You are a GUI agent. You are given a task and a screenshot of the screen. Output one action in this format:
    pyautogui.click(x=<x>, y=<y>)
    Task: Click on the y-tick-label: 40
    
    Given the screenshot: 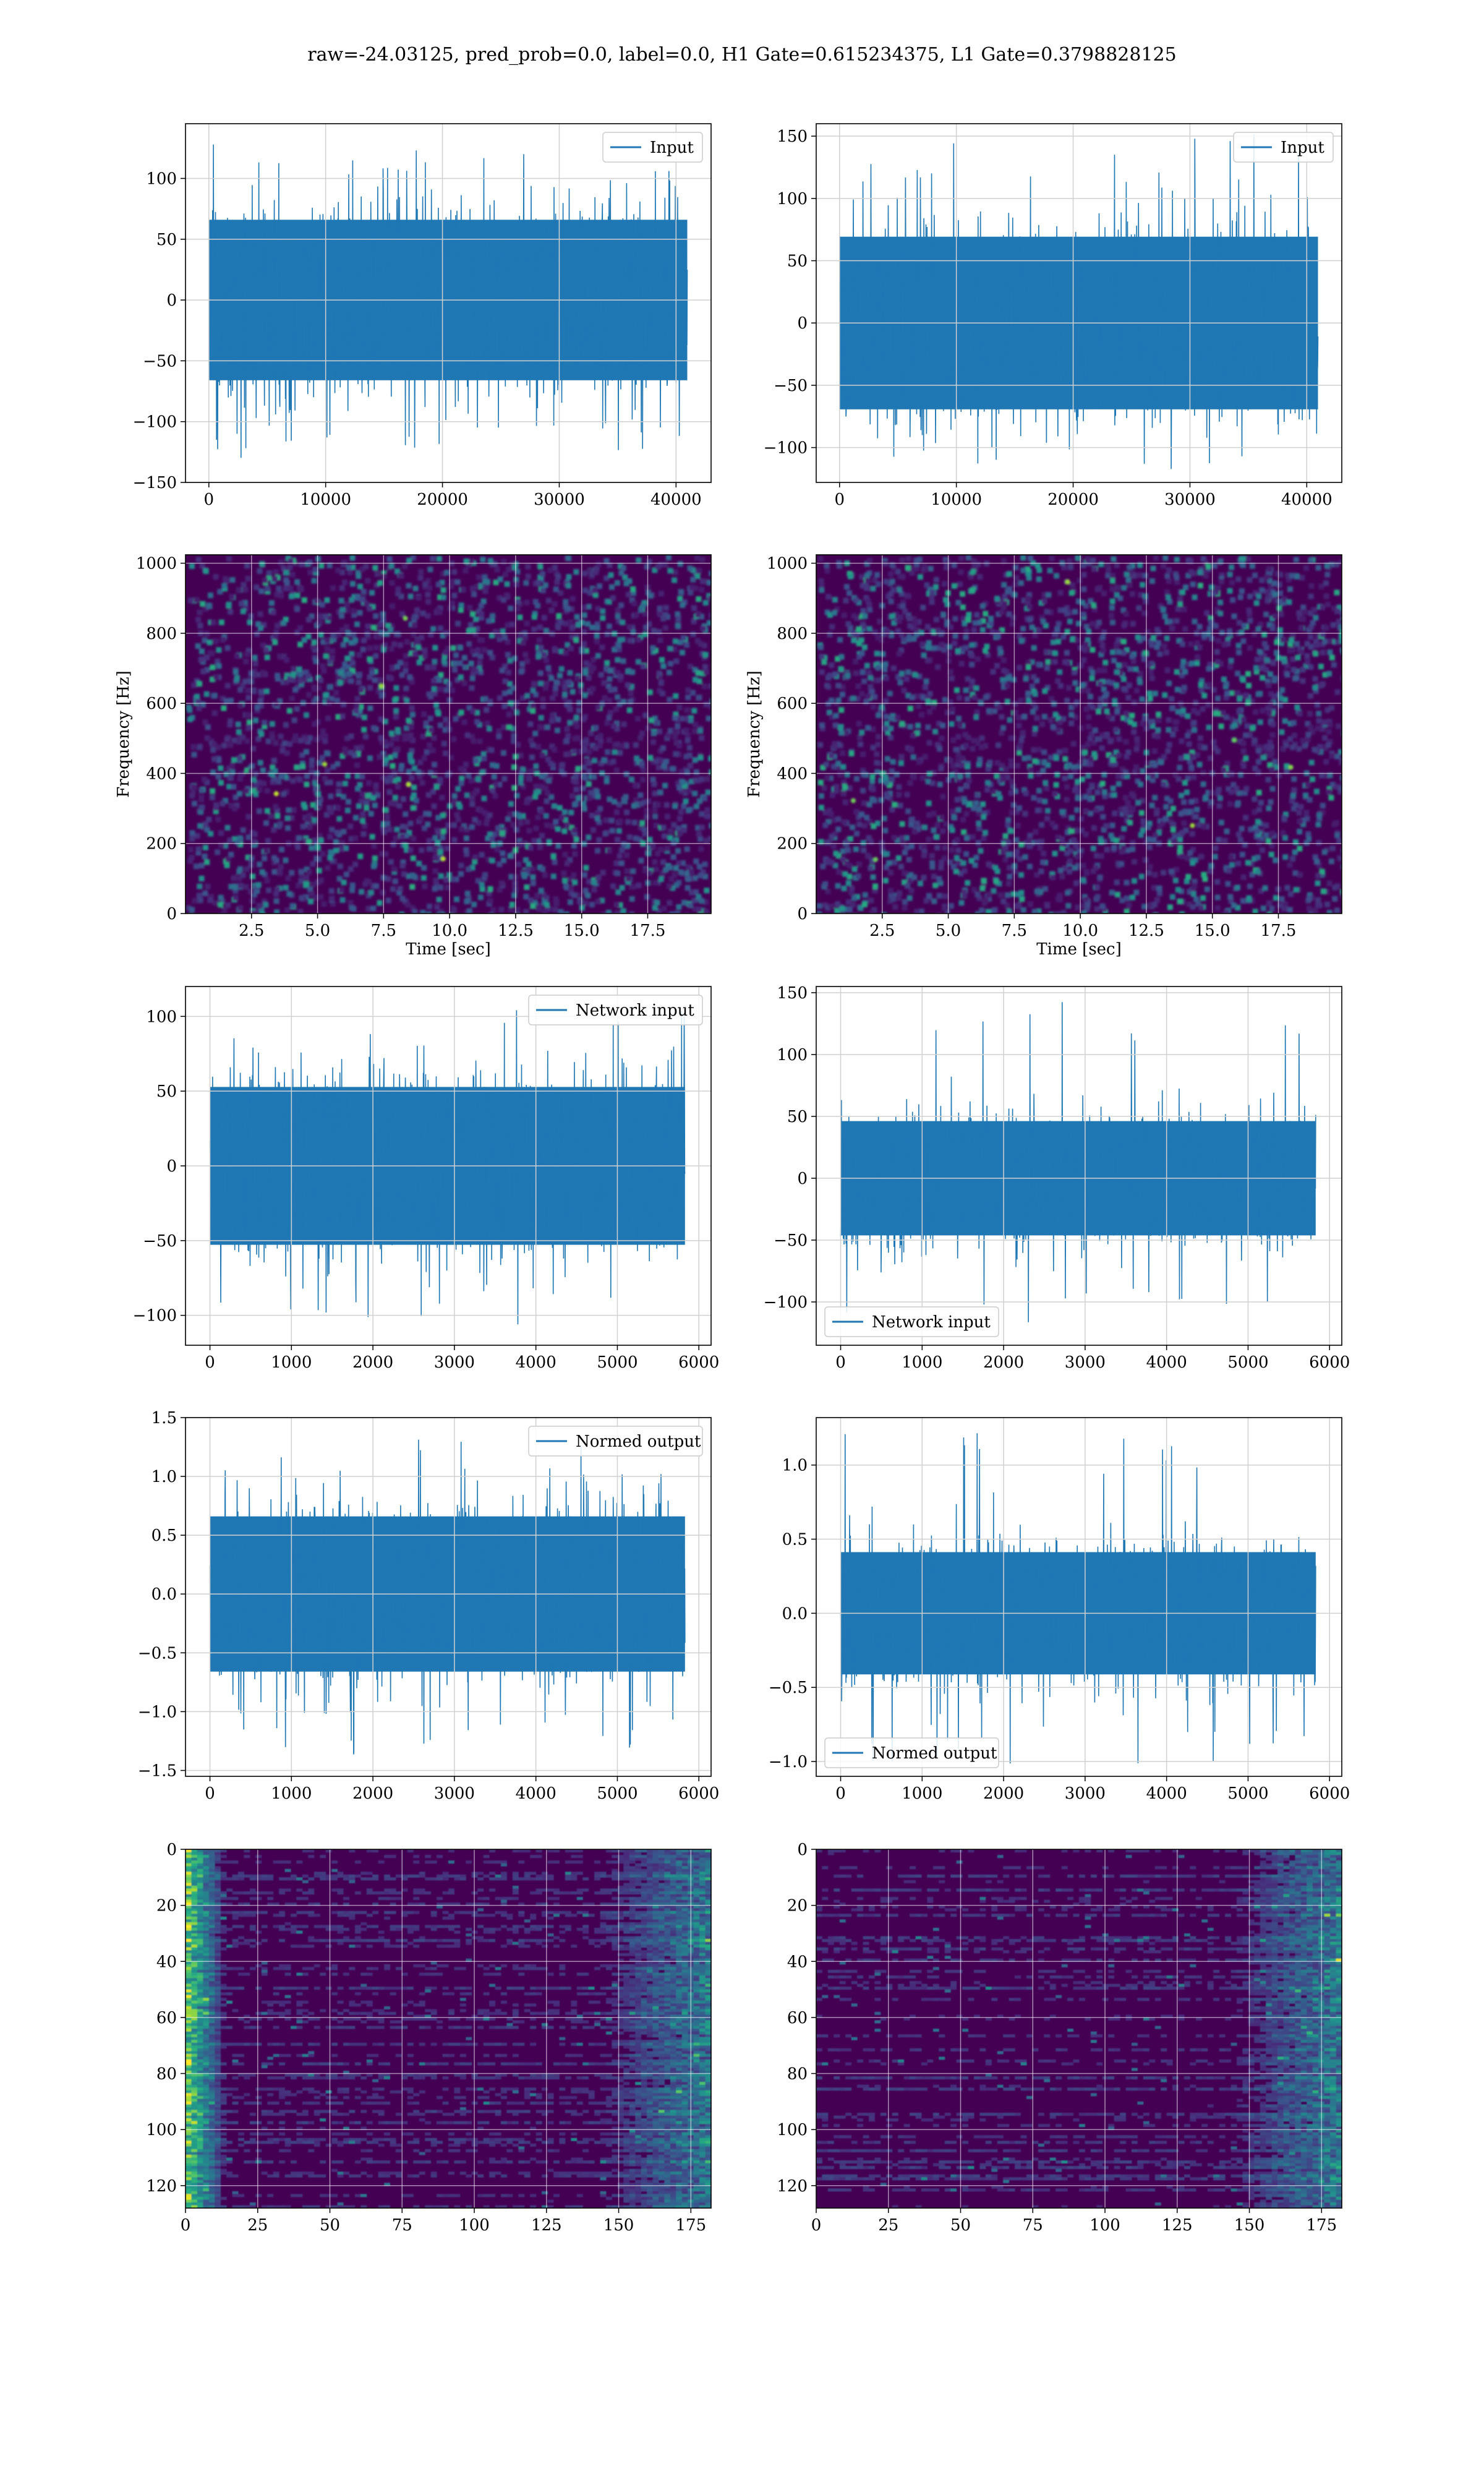 What is the action you would take?
    pyautogui.click(x=166, y=1962)
    